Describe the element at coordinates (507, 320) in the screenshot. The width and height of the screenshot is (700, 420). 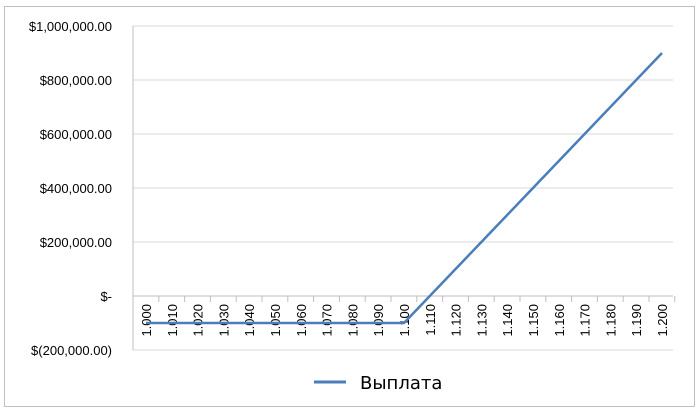
I see `x-tick-label: 1.140` at that location.